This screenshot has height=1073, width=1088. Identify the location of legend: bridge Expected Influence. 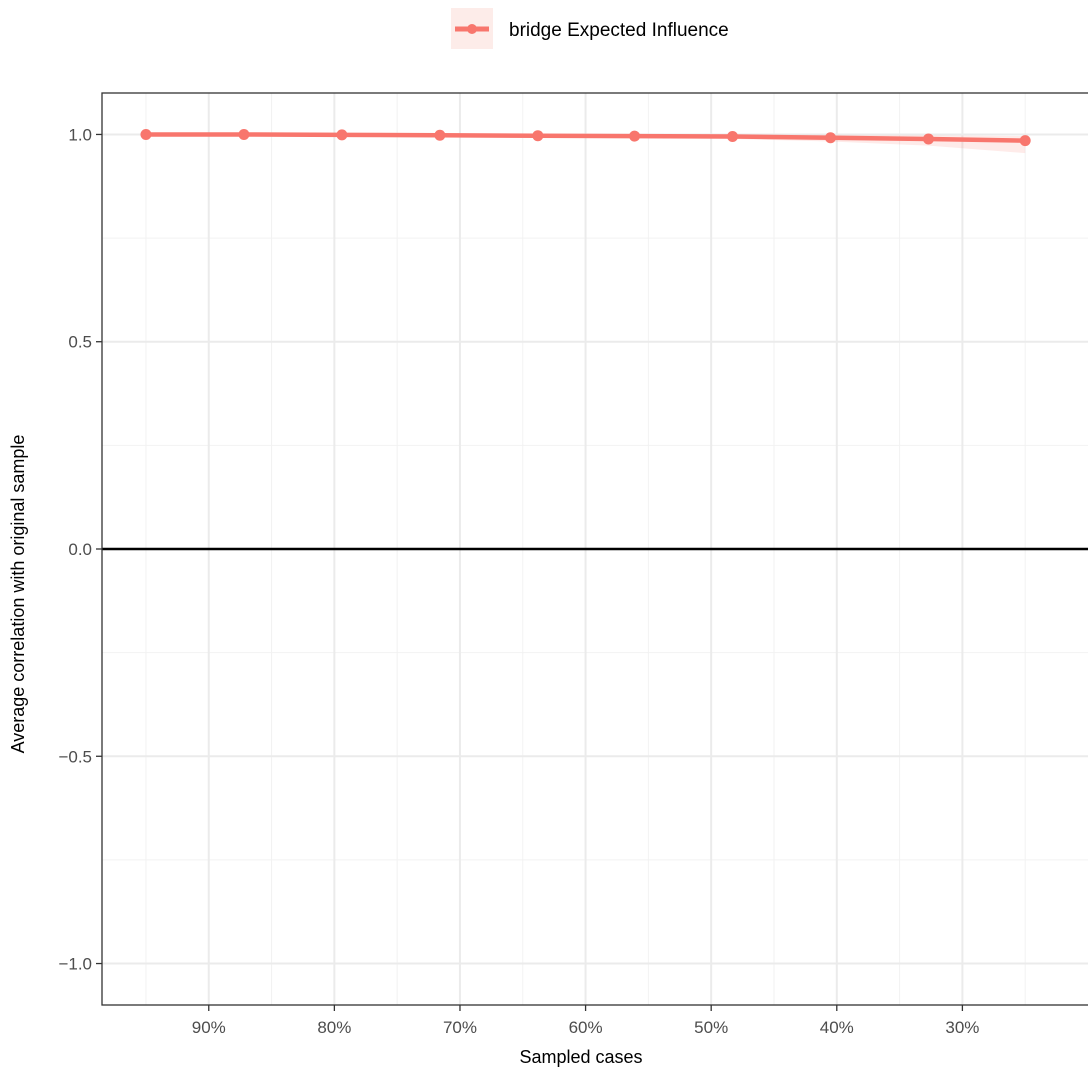
(590, 28).